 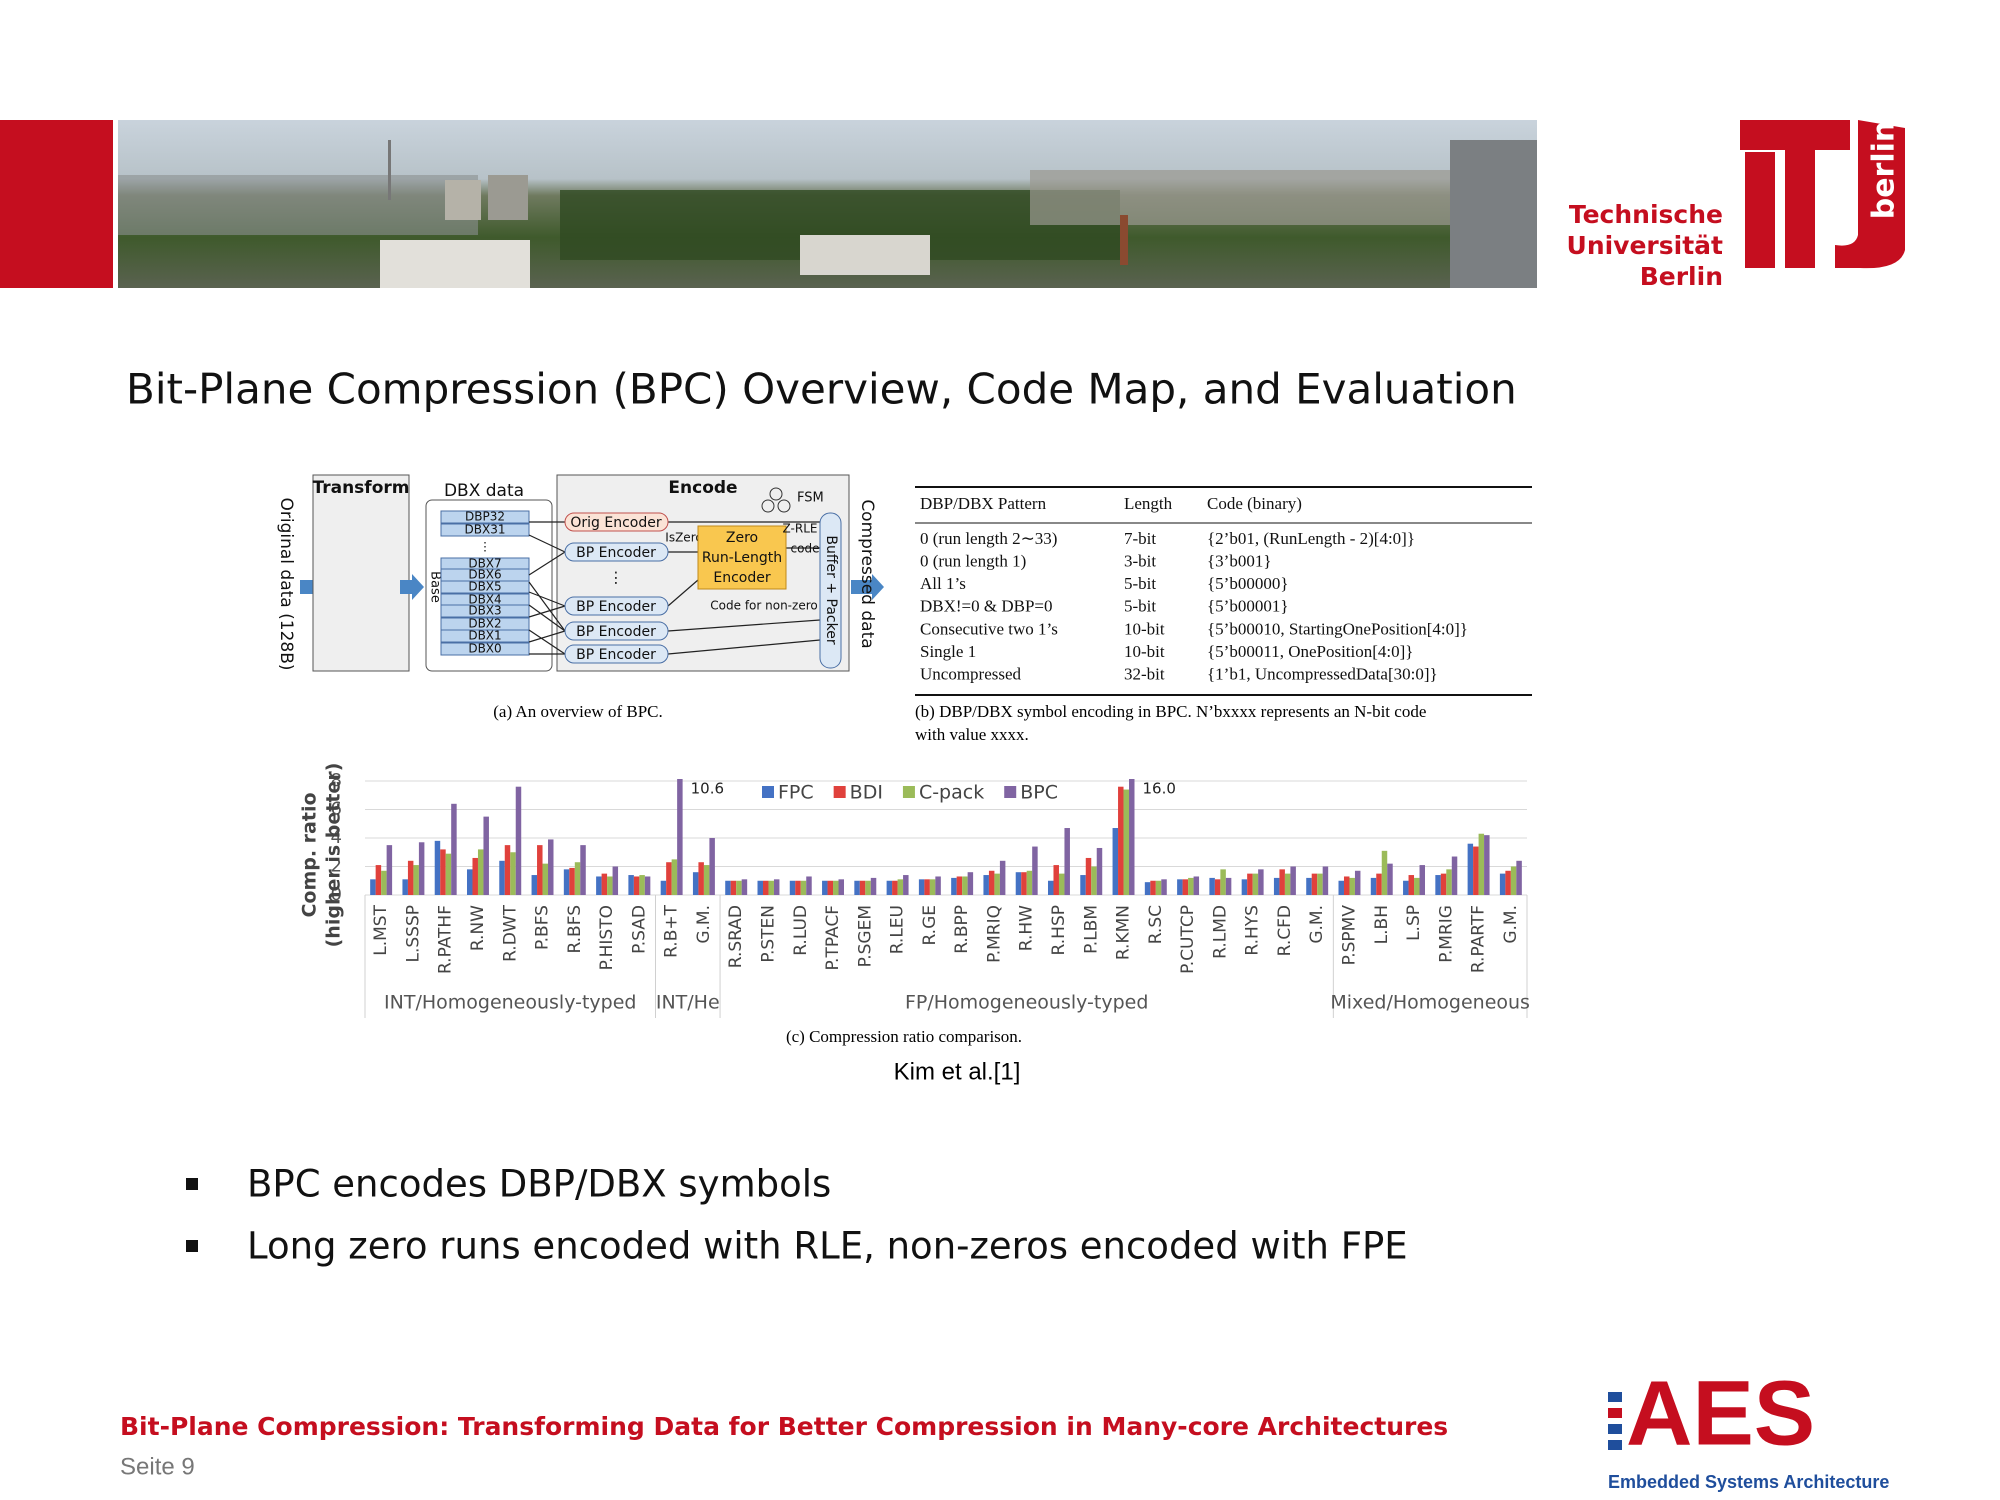 I want to click on orig-encoder, so click(x=616, y=522).